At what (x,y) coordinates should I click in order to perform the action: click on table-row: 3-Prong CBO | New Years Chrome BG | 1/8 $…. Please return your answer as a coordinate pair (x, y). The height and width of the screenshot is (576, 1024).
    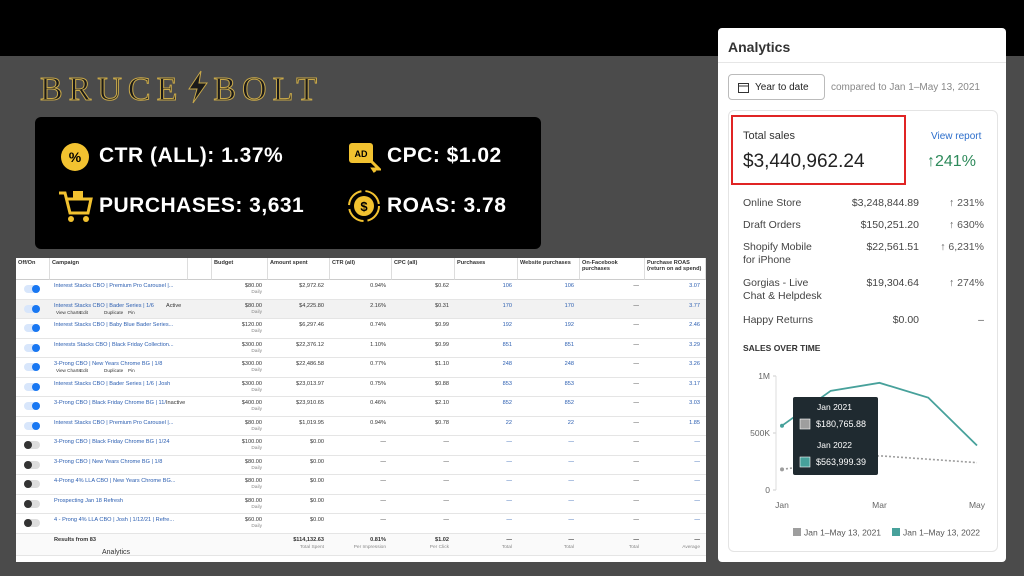
    Looking at the image, I should click on (361, 465).